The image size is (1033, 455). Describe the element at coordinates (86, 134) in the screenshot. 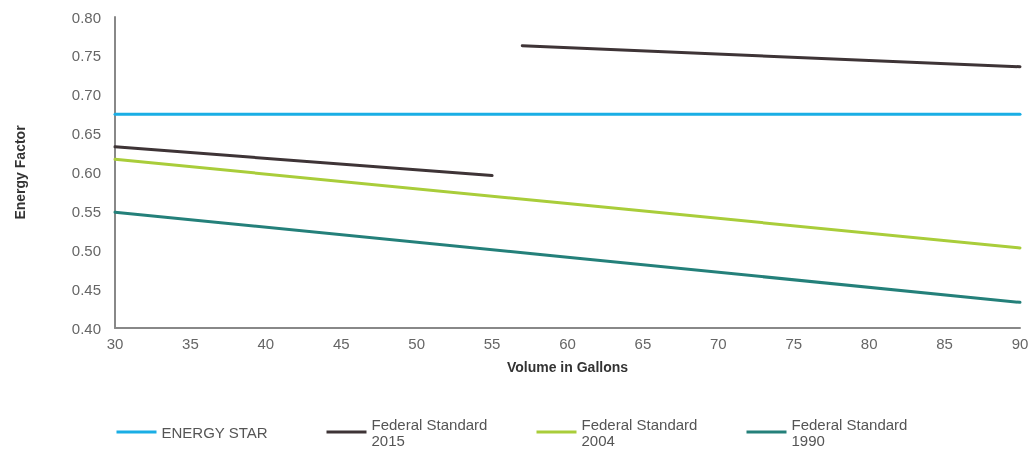

I see `y-tick-label: 0.65` at that location.